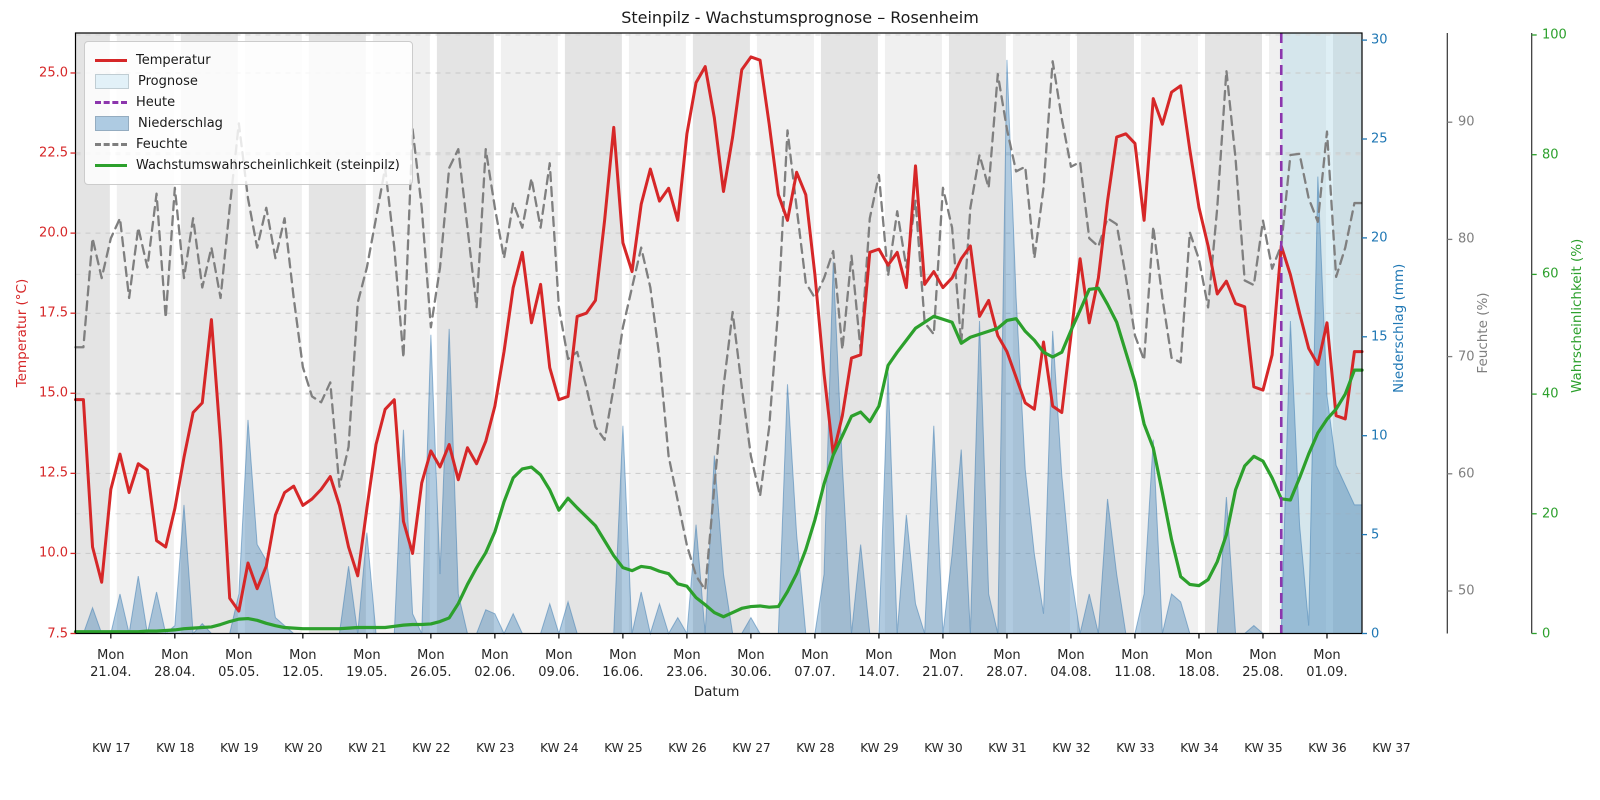  Describe the element at coordinates (180, 123) in the screenshot. I see `legend-label: Niederschlag` at that location.